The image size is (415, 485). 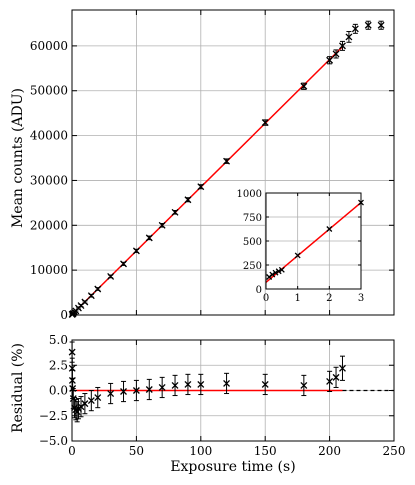 I want to click on inset-ytick-label: 0, so click(x=259, y=290).